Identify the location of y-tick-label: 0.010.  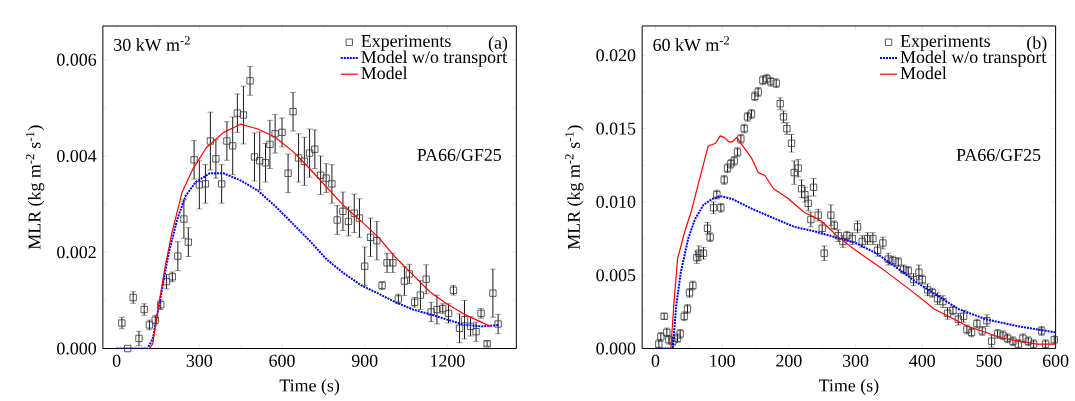
(616, 201).